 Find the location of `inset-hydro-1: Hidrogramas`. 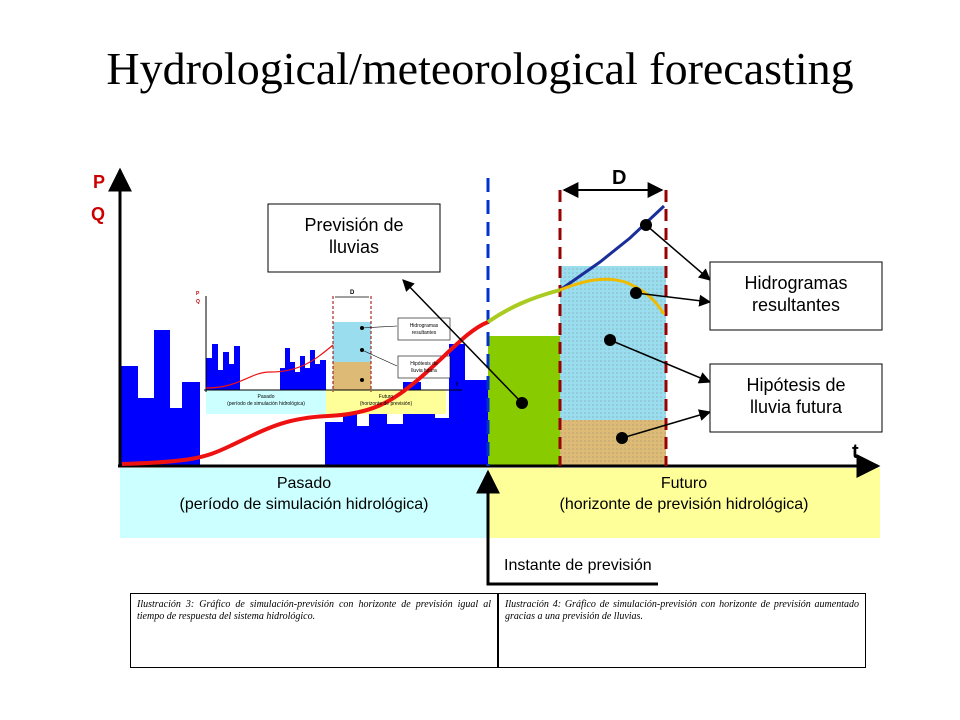

inset-hydro-1: Hidrogramas is located at coordinates (424, 326).